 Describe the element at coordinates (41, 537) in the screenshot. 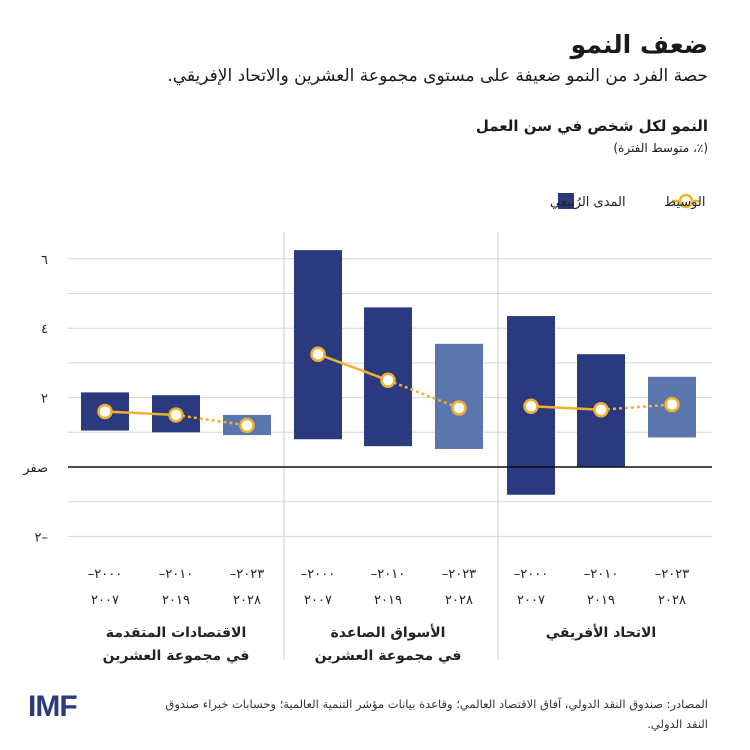

I see `y-tick-label: ٢–` at that location.